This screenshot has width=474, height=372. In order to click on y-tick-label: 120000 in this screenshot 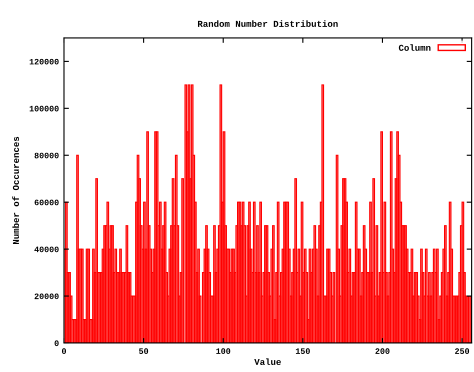, I will do `click(44, 61)`.